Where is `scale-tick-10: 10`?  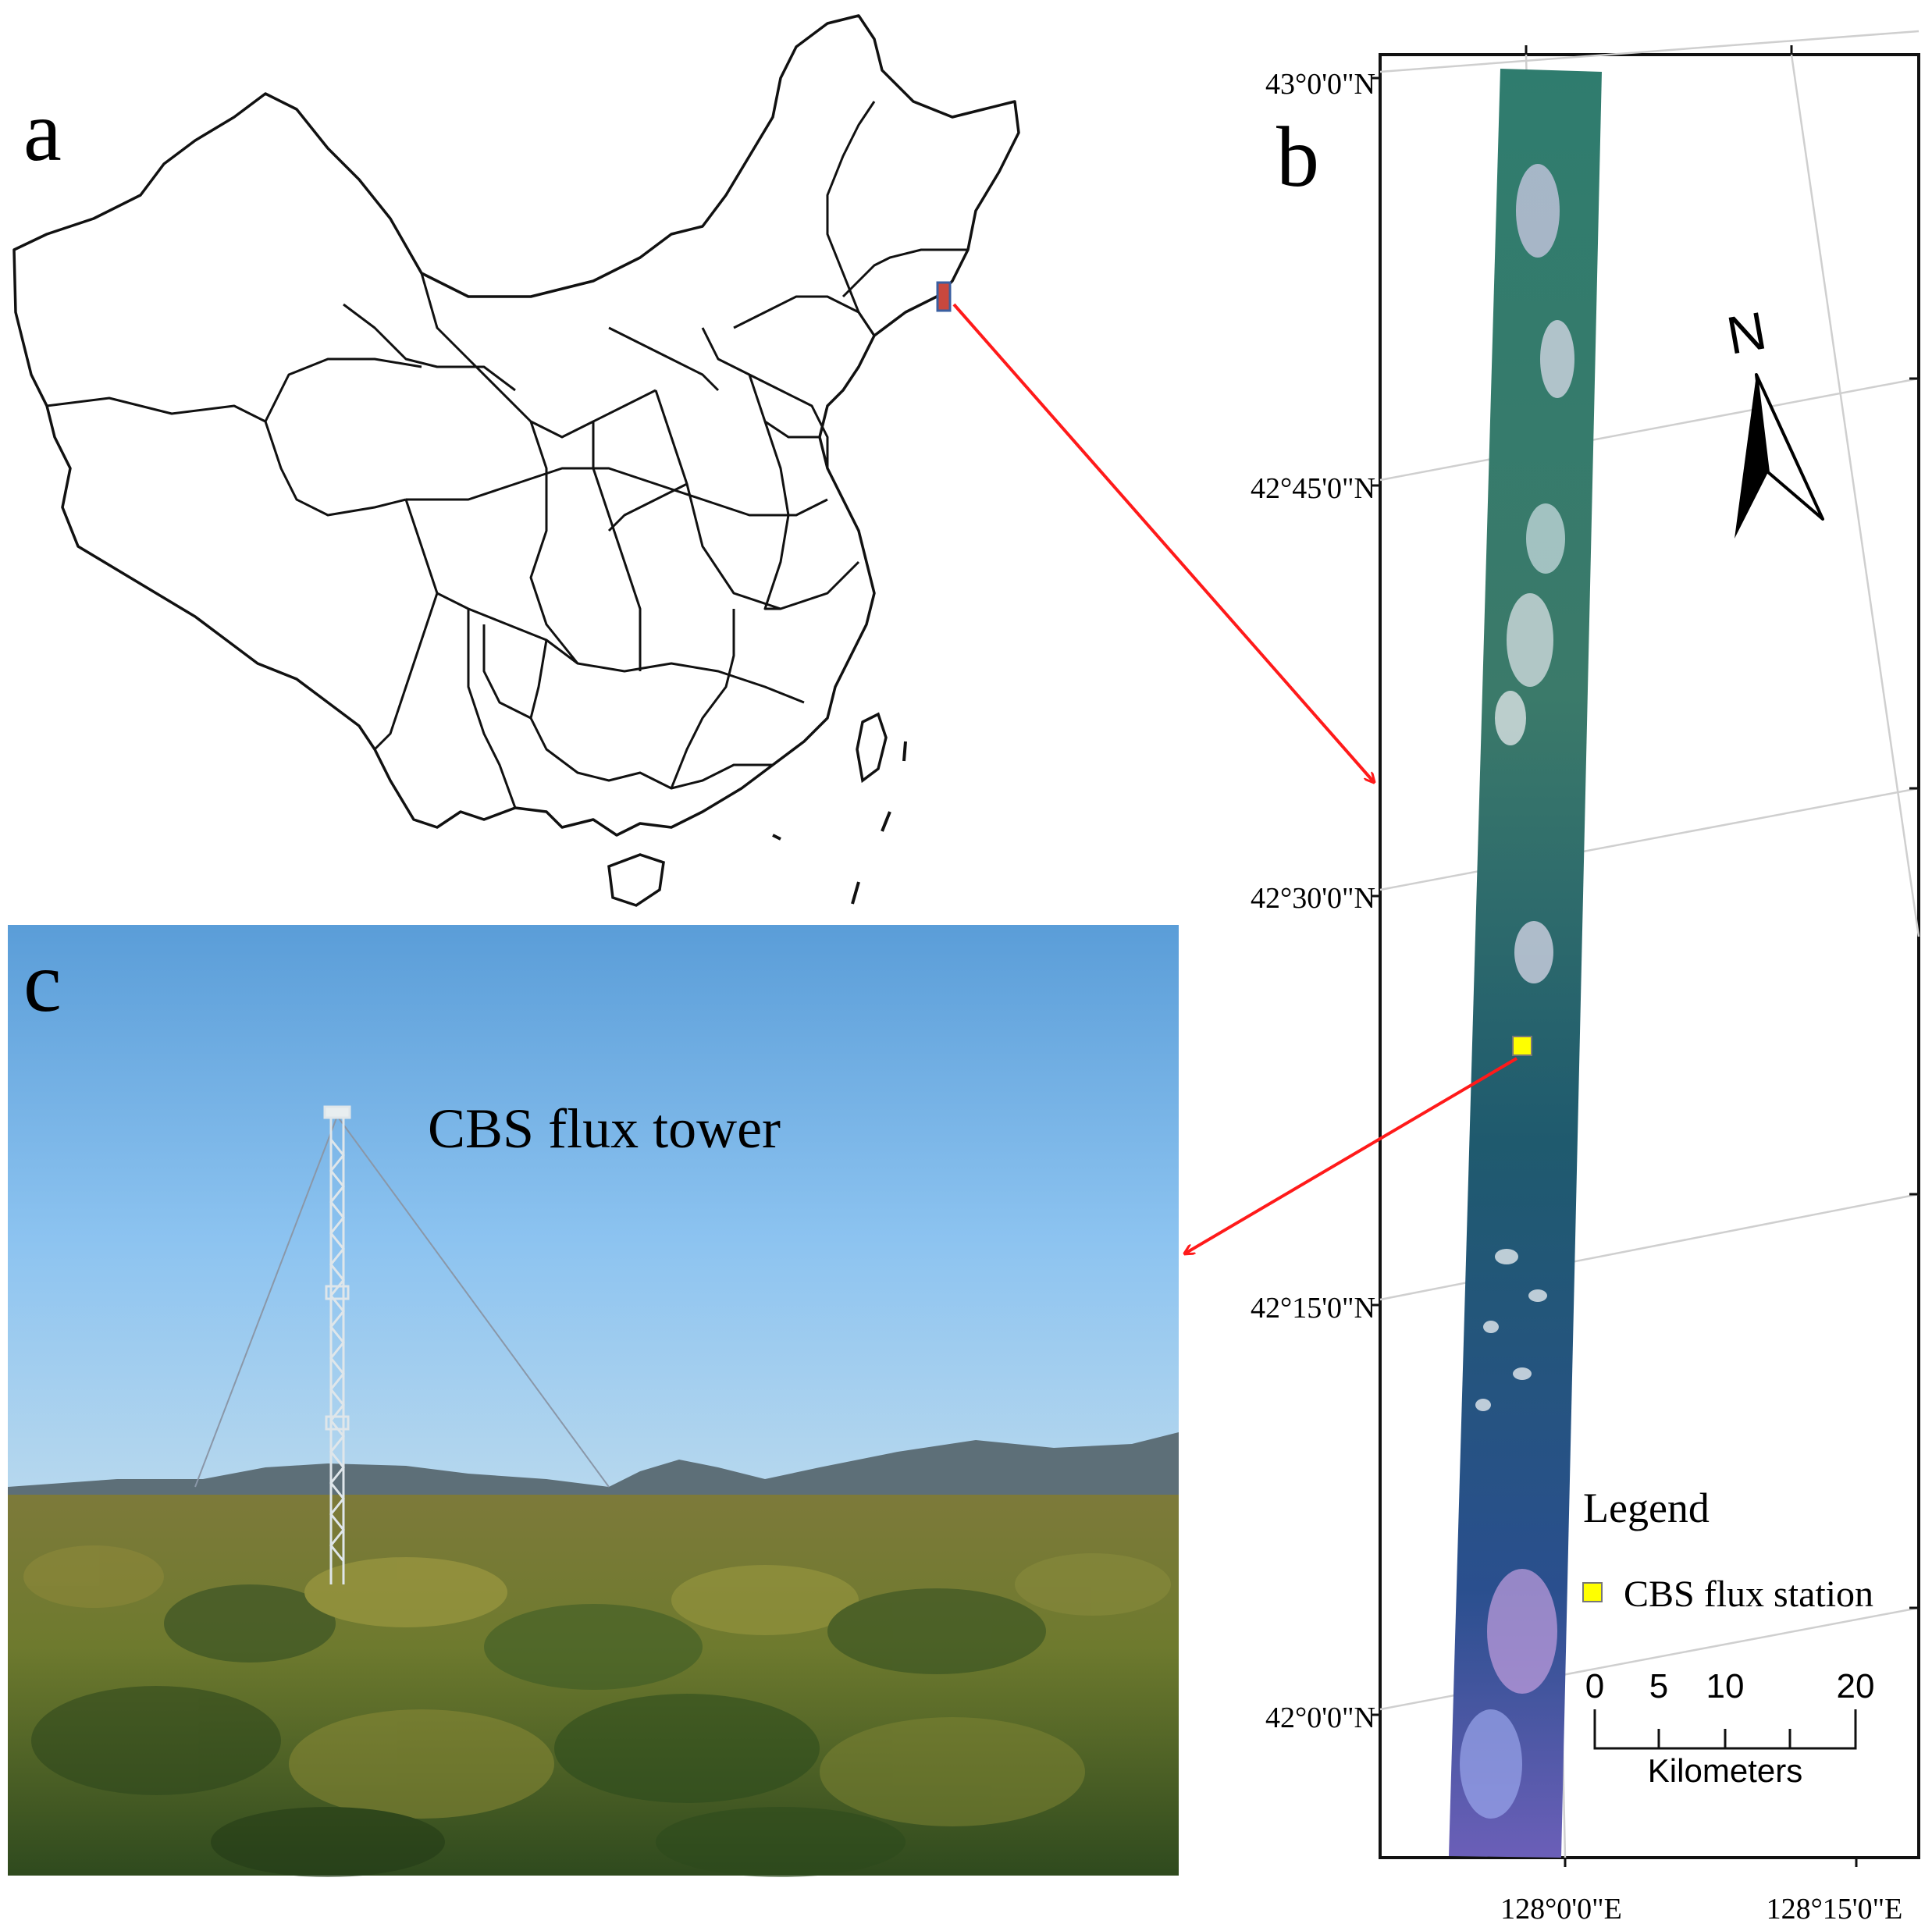 scale-tick-10: 10 is located at coordinates (1725, 1686).